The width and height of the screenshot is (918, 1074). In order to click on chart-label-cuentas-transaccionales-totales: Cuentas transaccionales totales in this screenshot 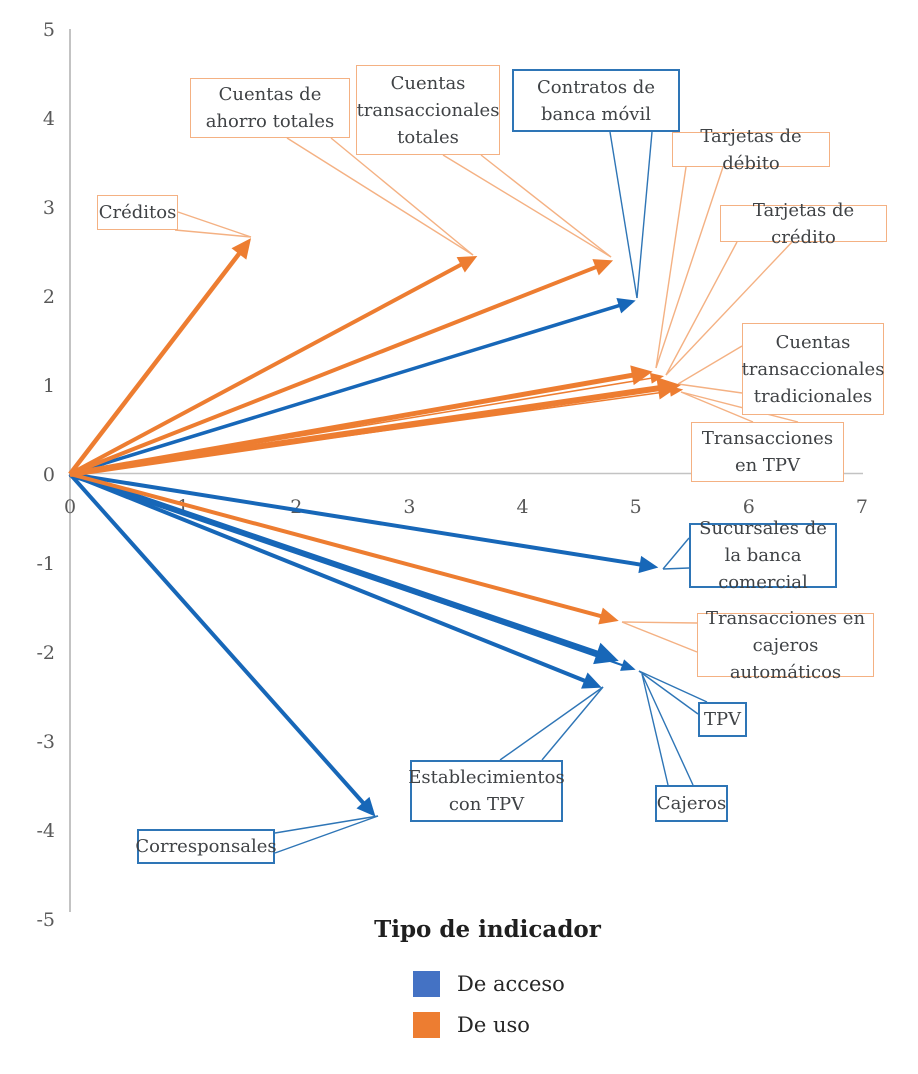, I will do `click(428, 110)`.